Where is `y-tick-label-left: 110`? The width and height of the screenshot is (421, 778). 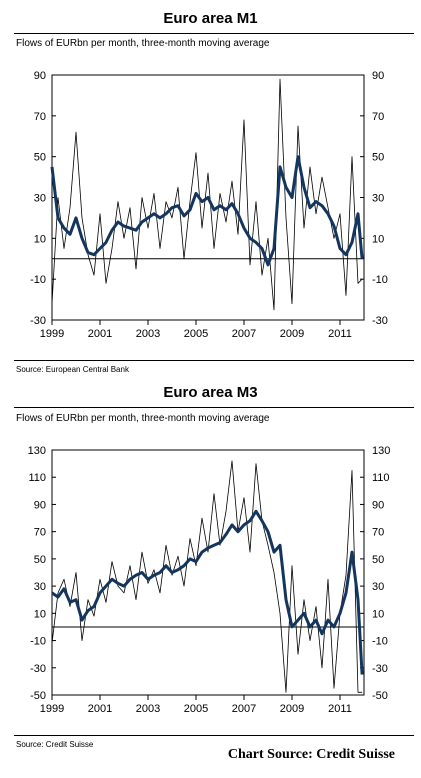 y-tick-label-left: 110 is located at coordinates (37, 478).